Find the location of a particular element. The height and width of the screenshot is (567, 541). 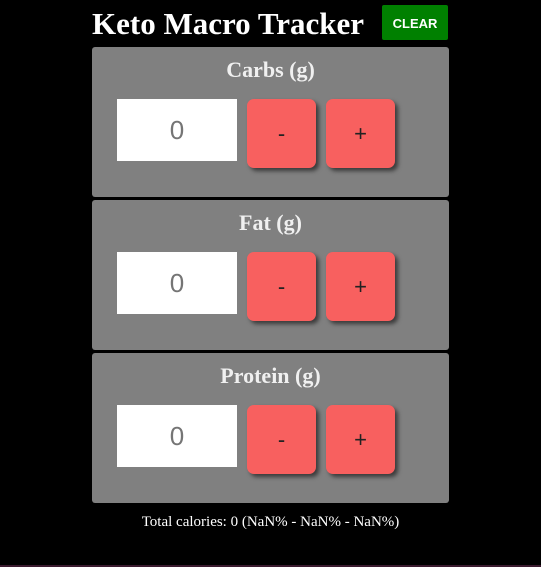

protein-increment-button: + is located at coordinates (360, 439).